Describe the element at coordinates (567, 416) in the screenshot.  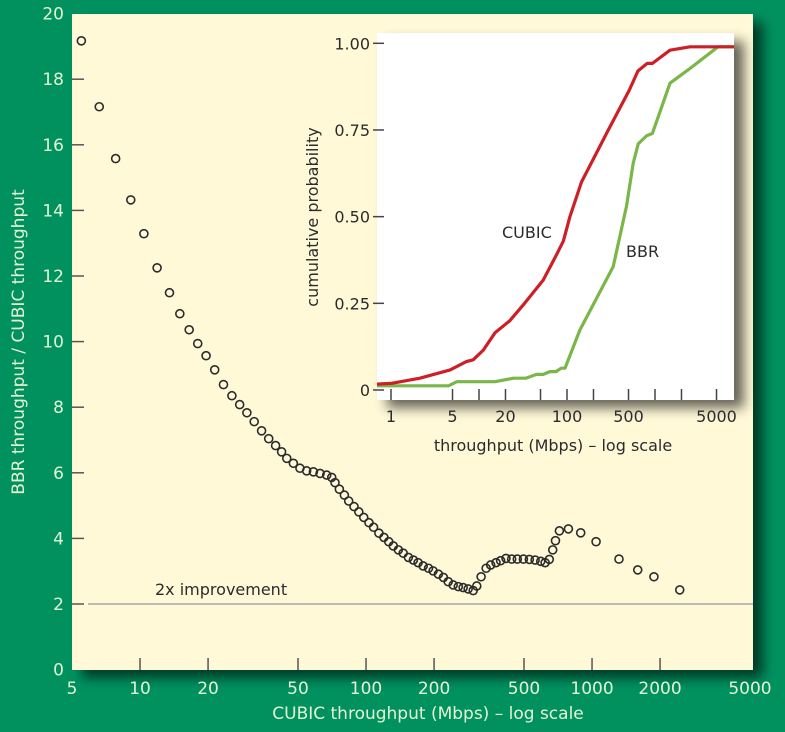
I see `inset-x-tick-label: 100` at that location.